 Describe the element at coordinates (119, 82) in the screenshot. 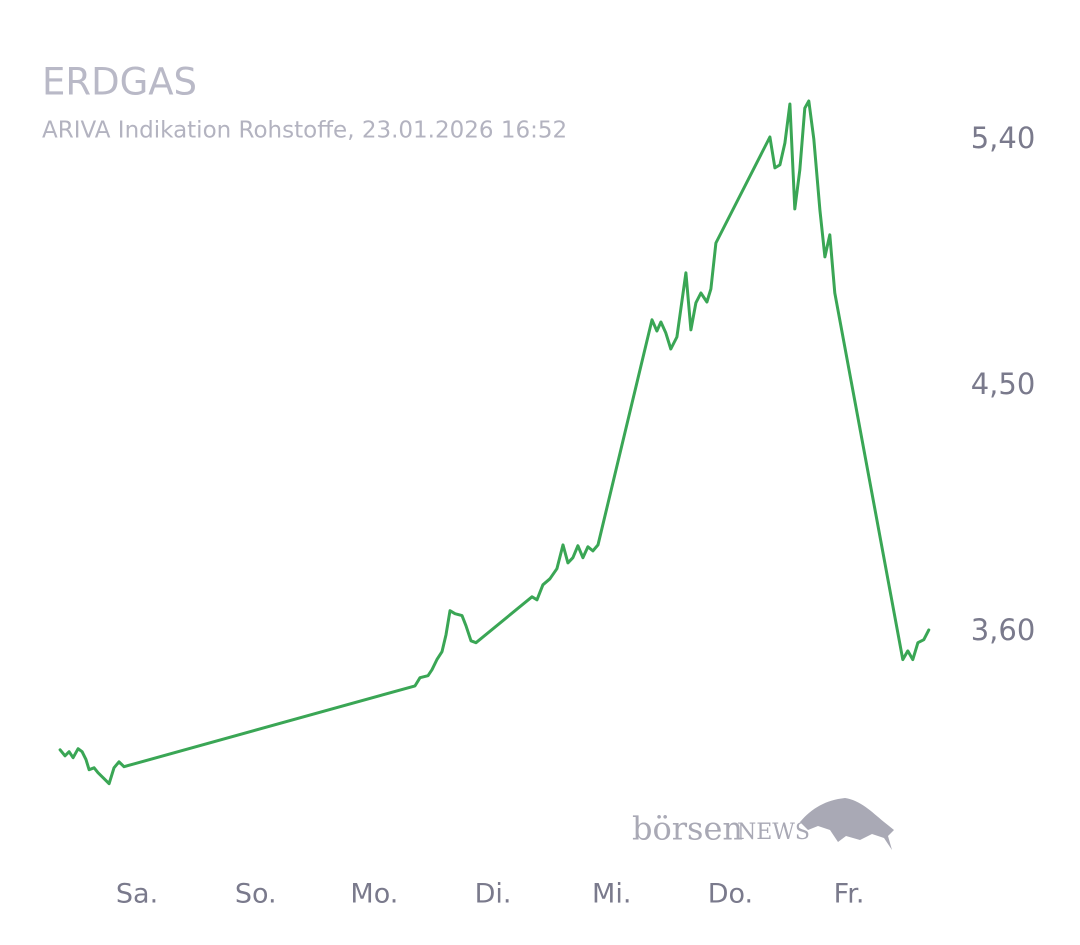

I see `chart-title: ERDGAS` at that location.